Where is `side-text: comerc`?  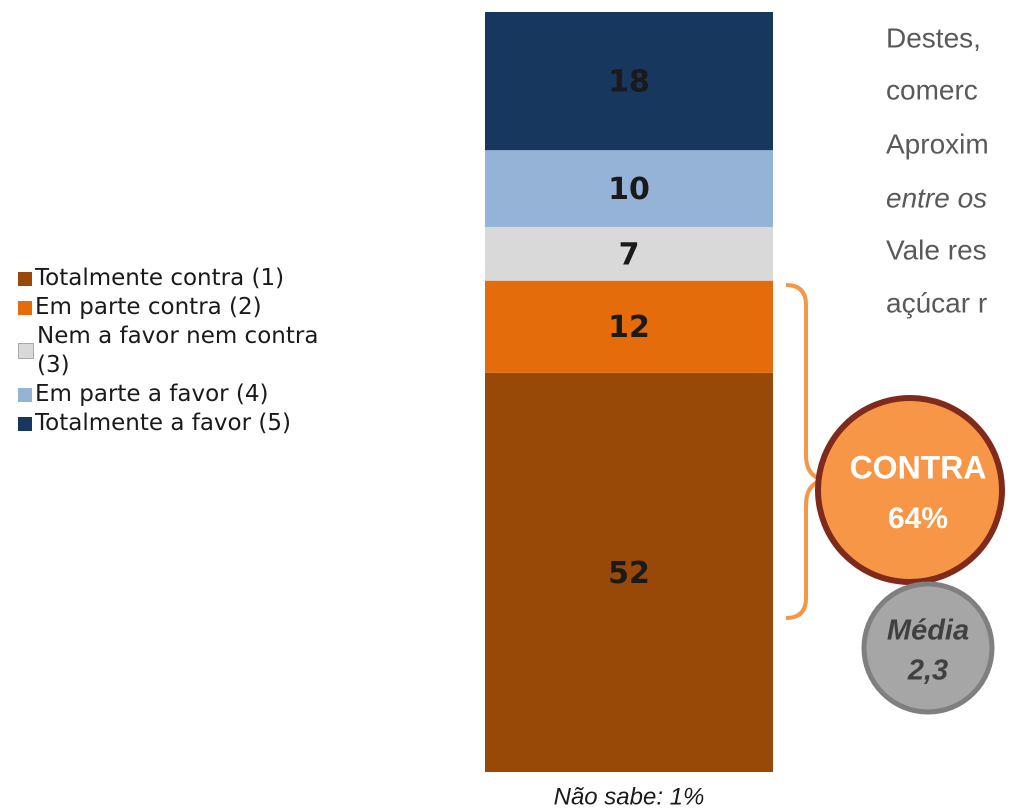 side-text: comerc is located at coordinates (932, 89).